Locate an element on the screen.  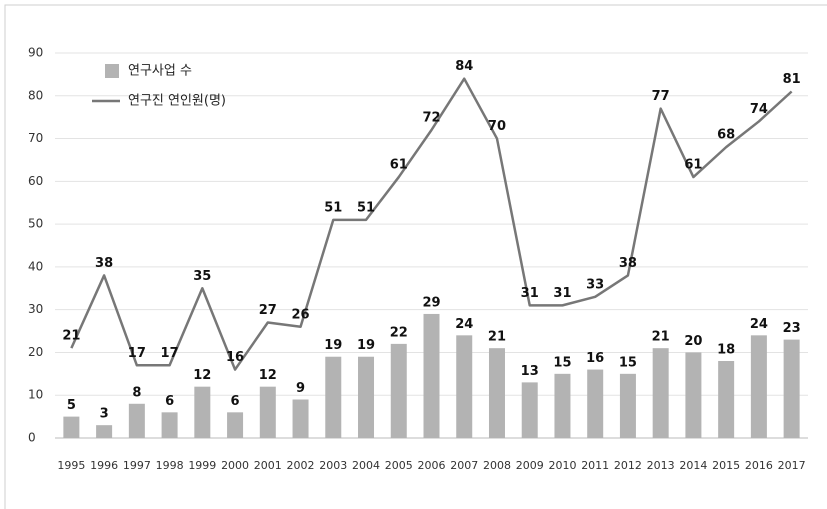
x-tick-label: 2002 is located at coordinates (301, 465).